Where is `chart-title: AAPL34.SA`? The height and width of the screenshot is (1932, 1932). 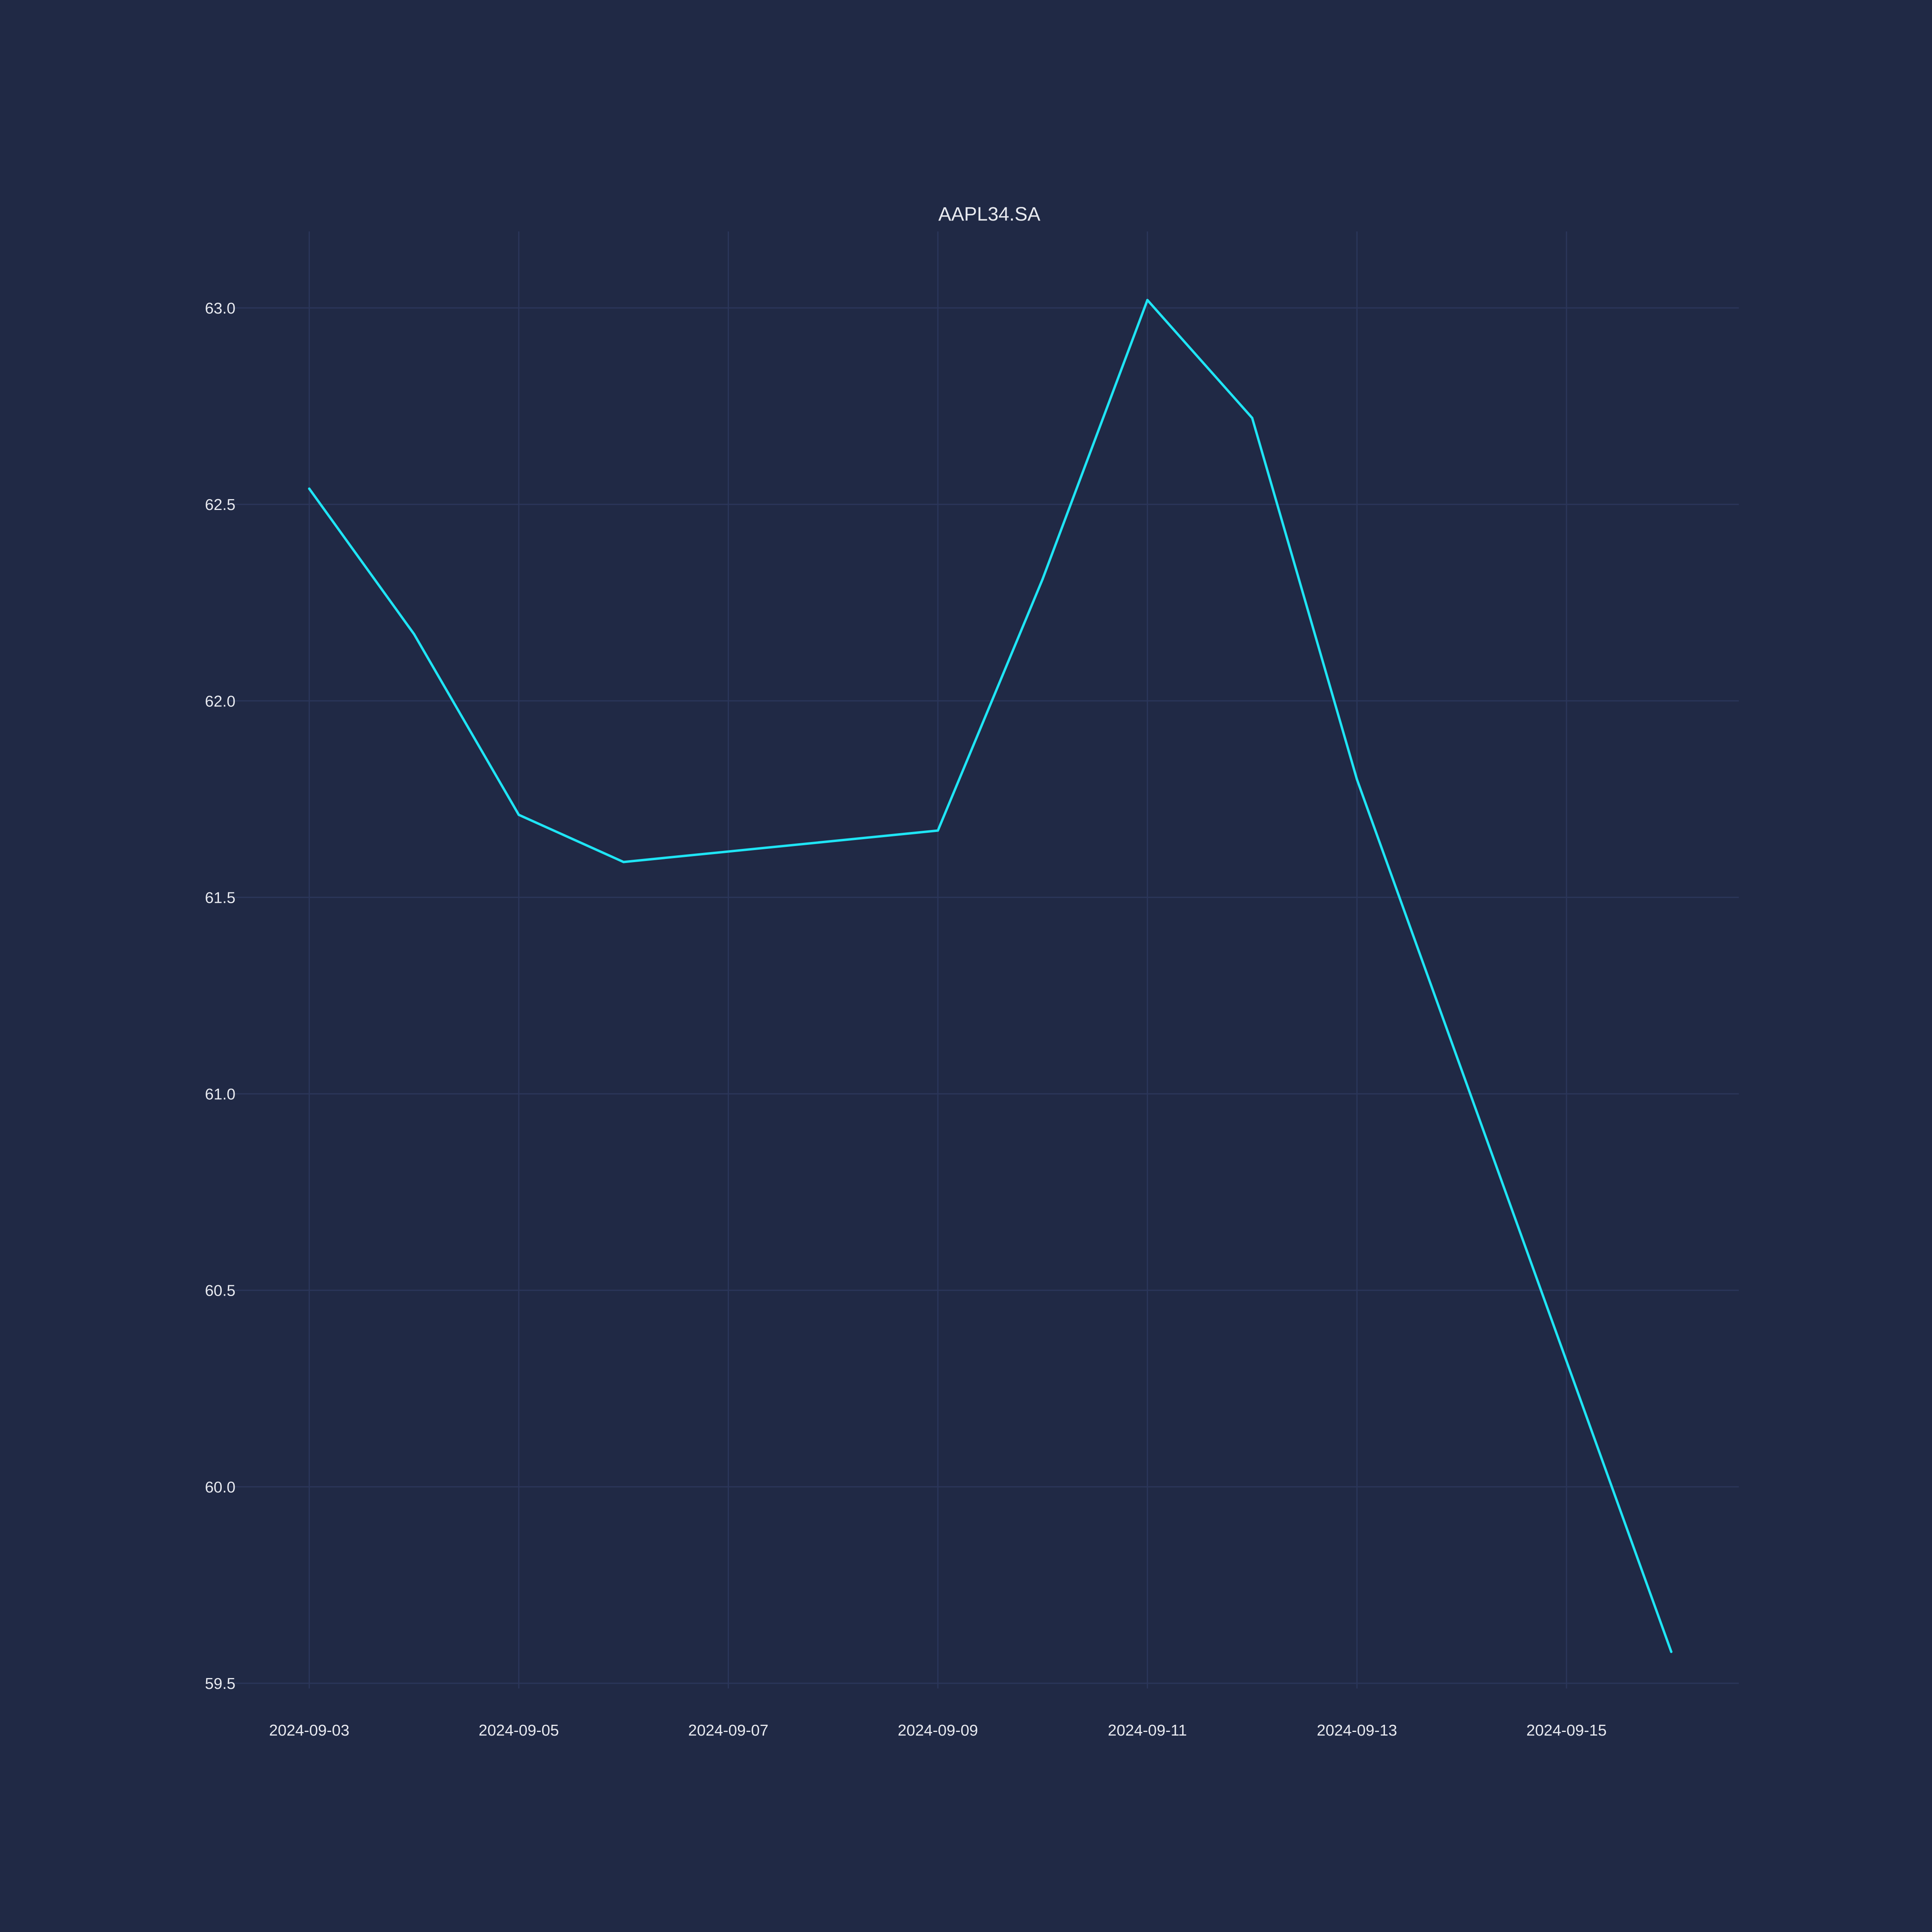 chart-title: AAPL34.SA is located at coordinates (989, 214).